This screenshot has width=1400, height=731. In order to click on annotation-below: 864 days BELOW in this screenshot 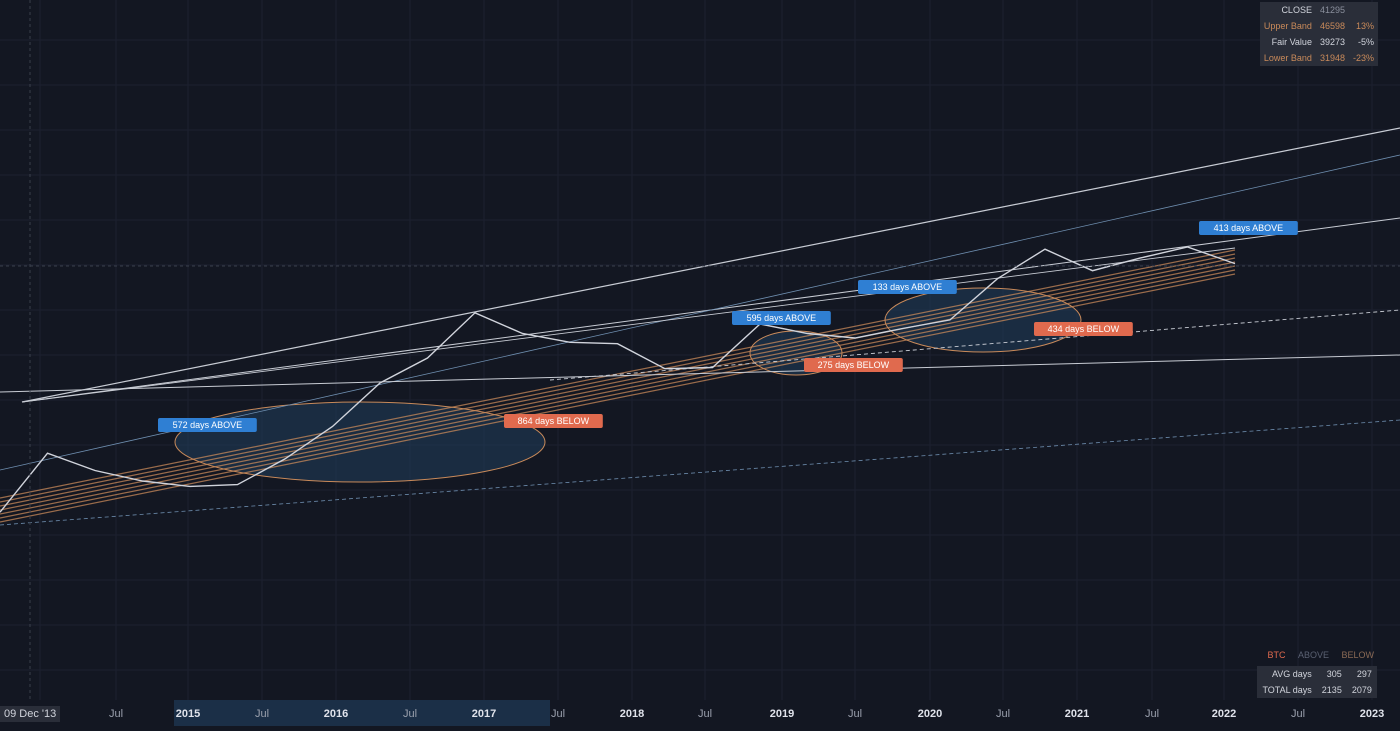, I will do `click(553, 421)`.